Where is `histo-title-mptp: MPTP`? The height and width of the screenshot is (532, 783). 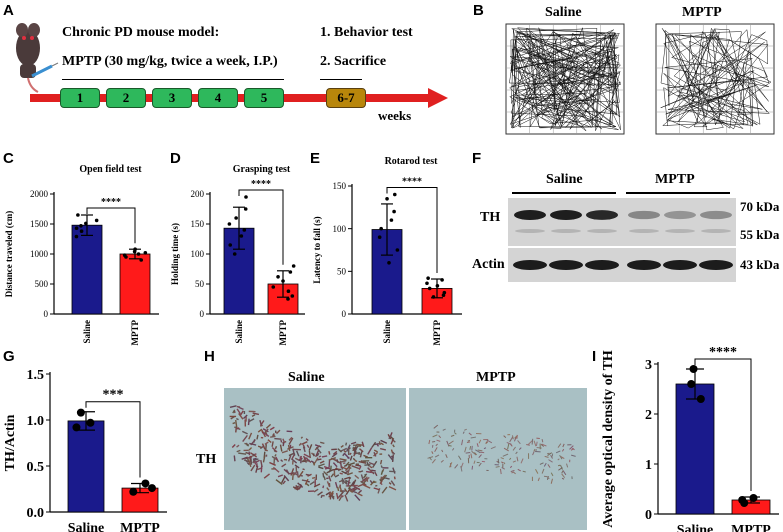
histo-title-mptp: MPTP is located at coordinates (496, 377).